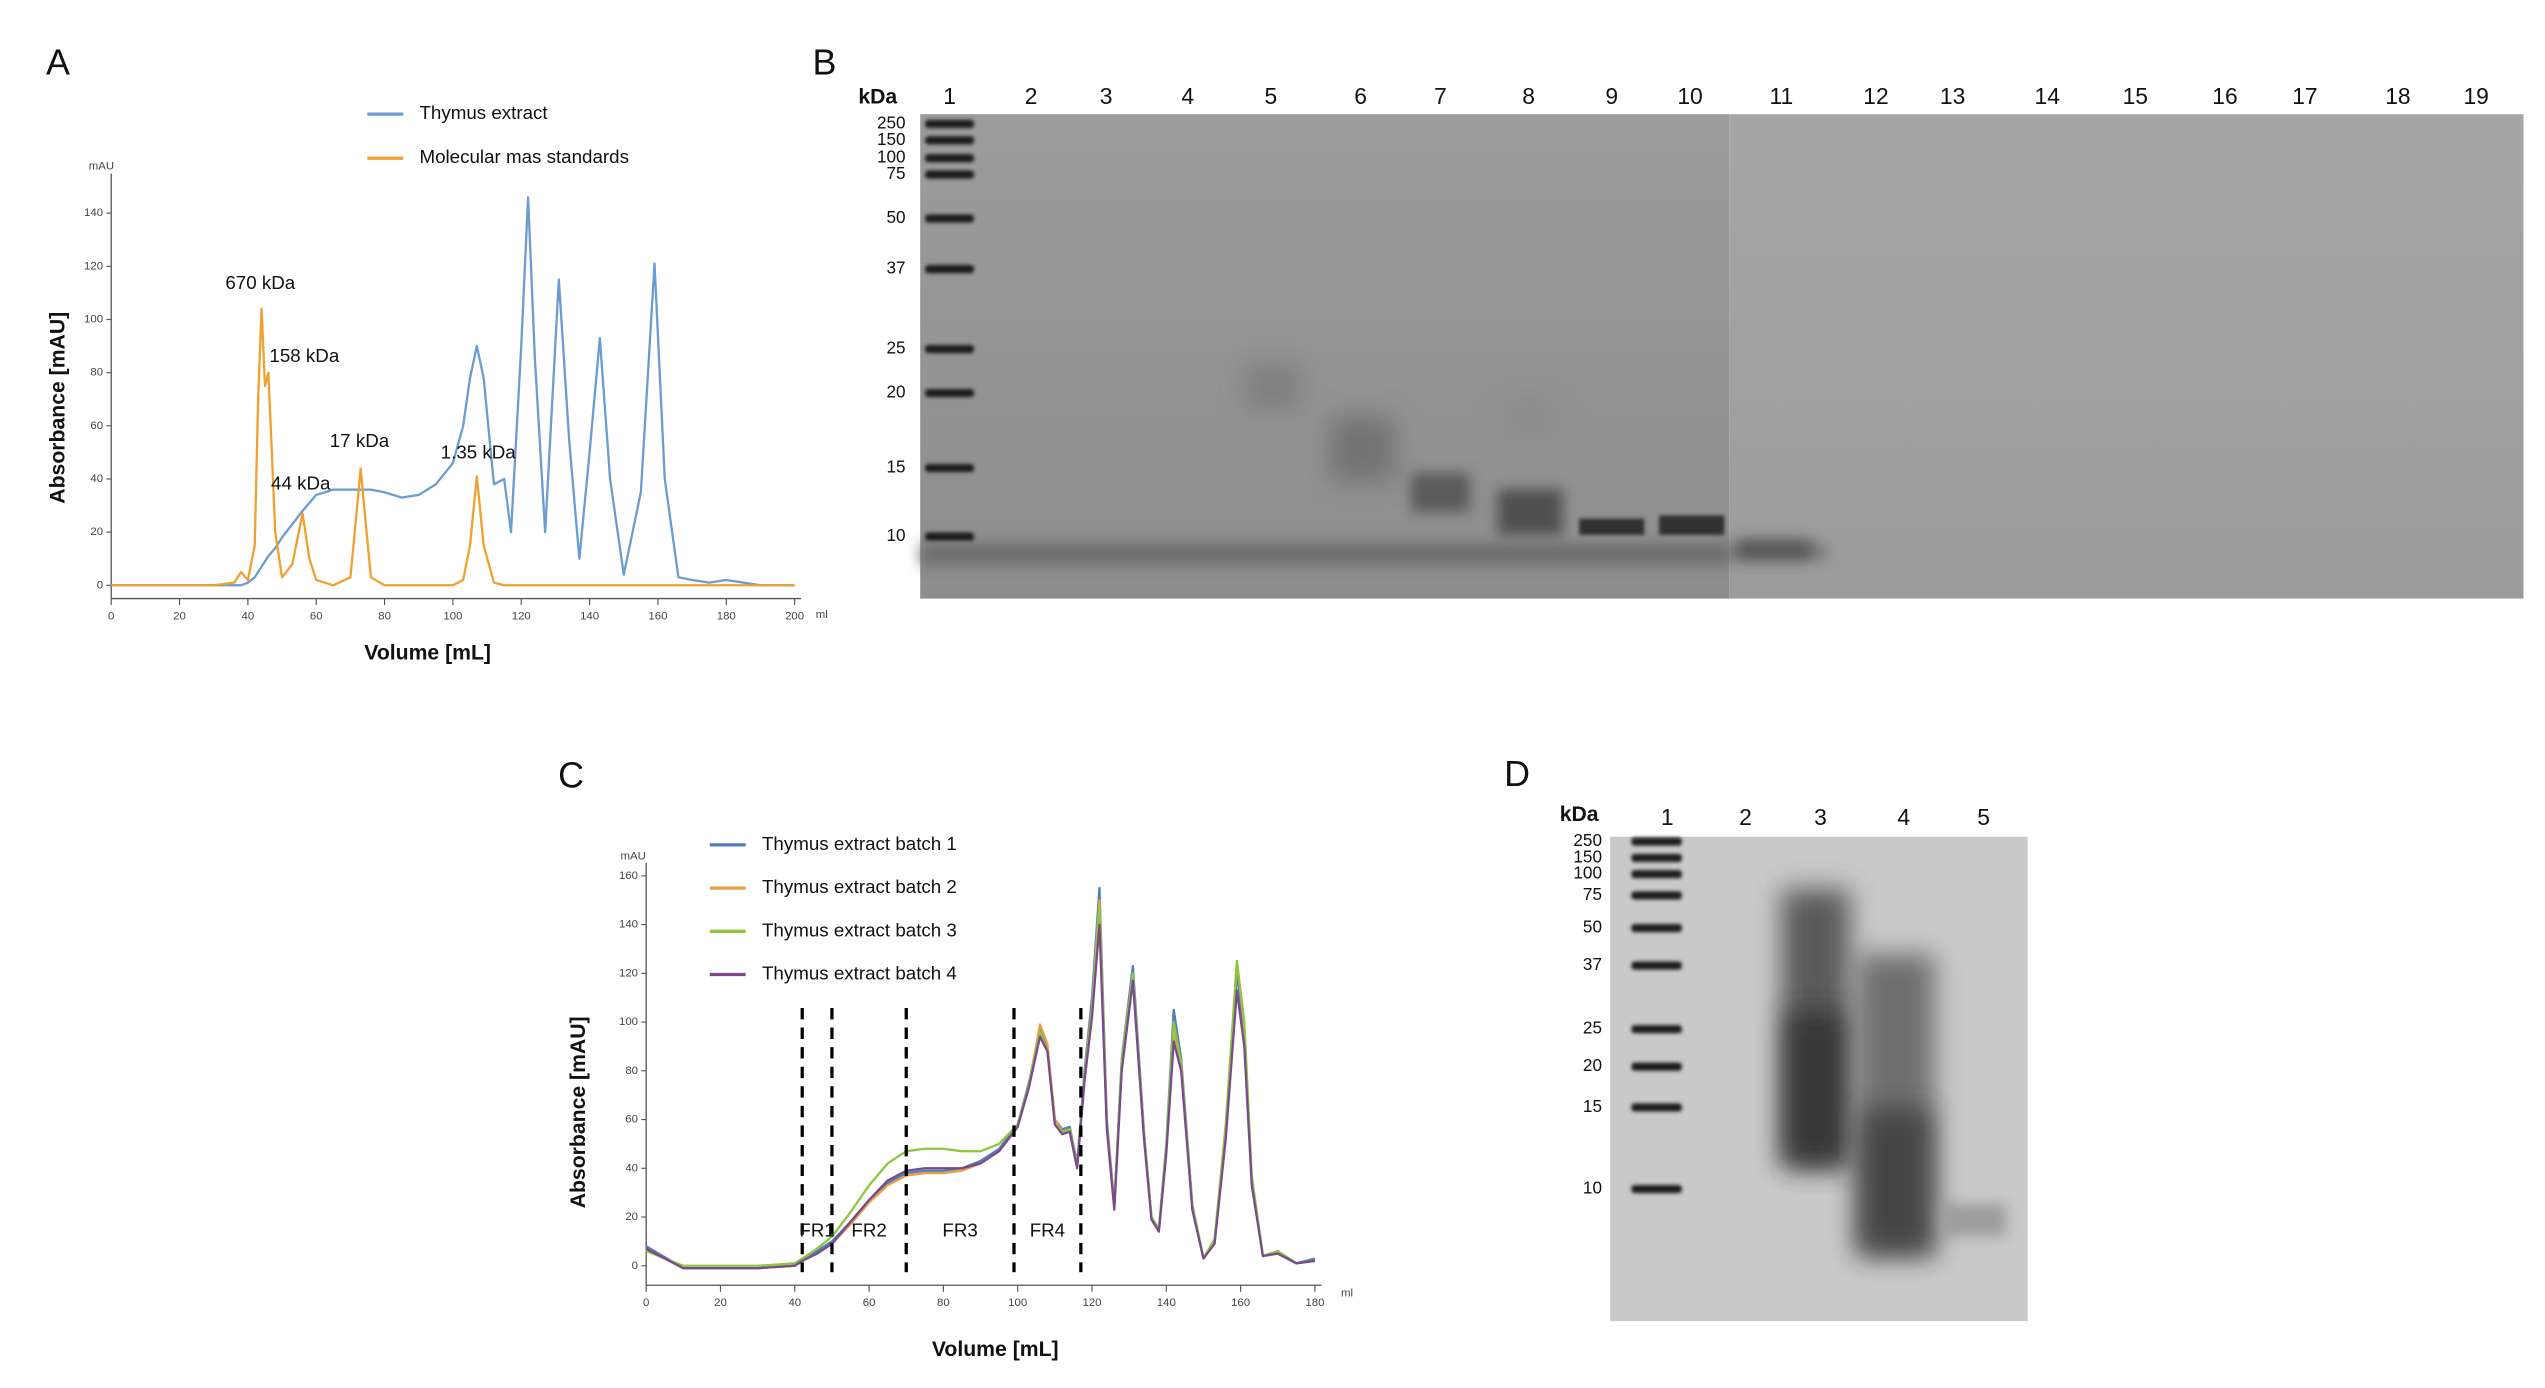 The height and width of the screenshot is (1388, 2545). Describe the element at coordinates (1166, 1303) in the screenshot. I see `x-tick-label: 140` at that location.